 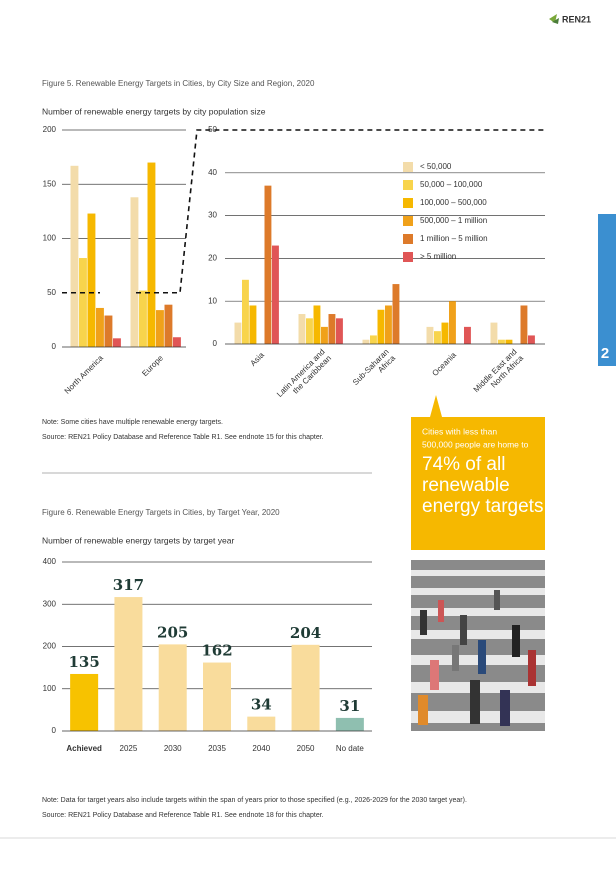 What do you see at coordinates (607, 290) in the screenshot?
I see `chapter-tab` at bounding box center [607, 290].